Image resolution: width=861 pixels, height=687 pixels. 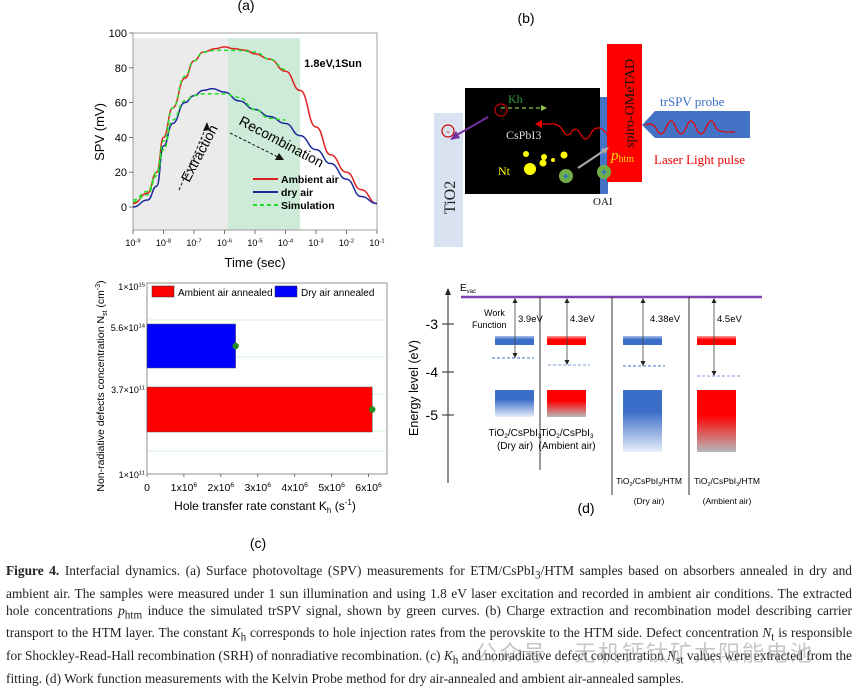 What do you see at coordinates (225, 293) in the screenshot?
I see `legend-label-ambient-annealed: Ambient air annealed` at bounding box center [225, 293].